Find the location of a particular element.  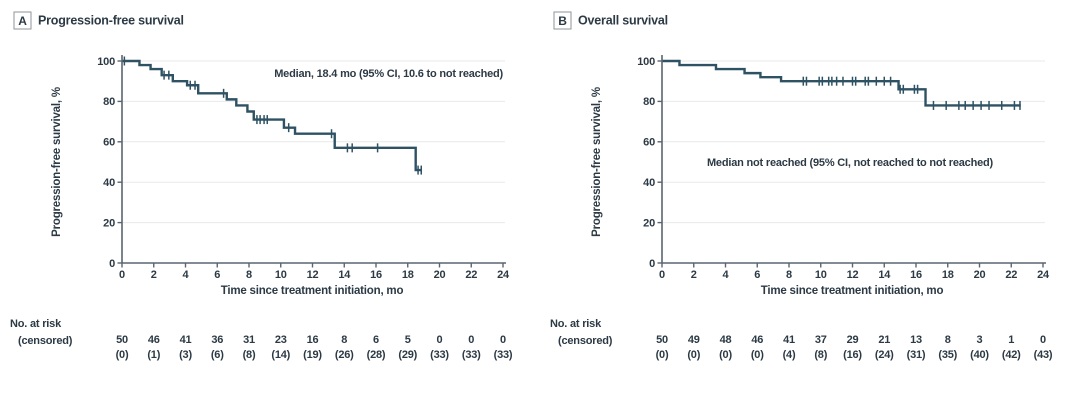

at-risk-count: 13 is located at coordinates (916, 340).